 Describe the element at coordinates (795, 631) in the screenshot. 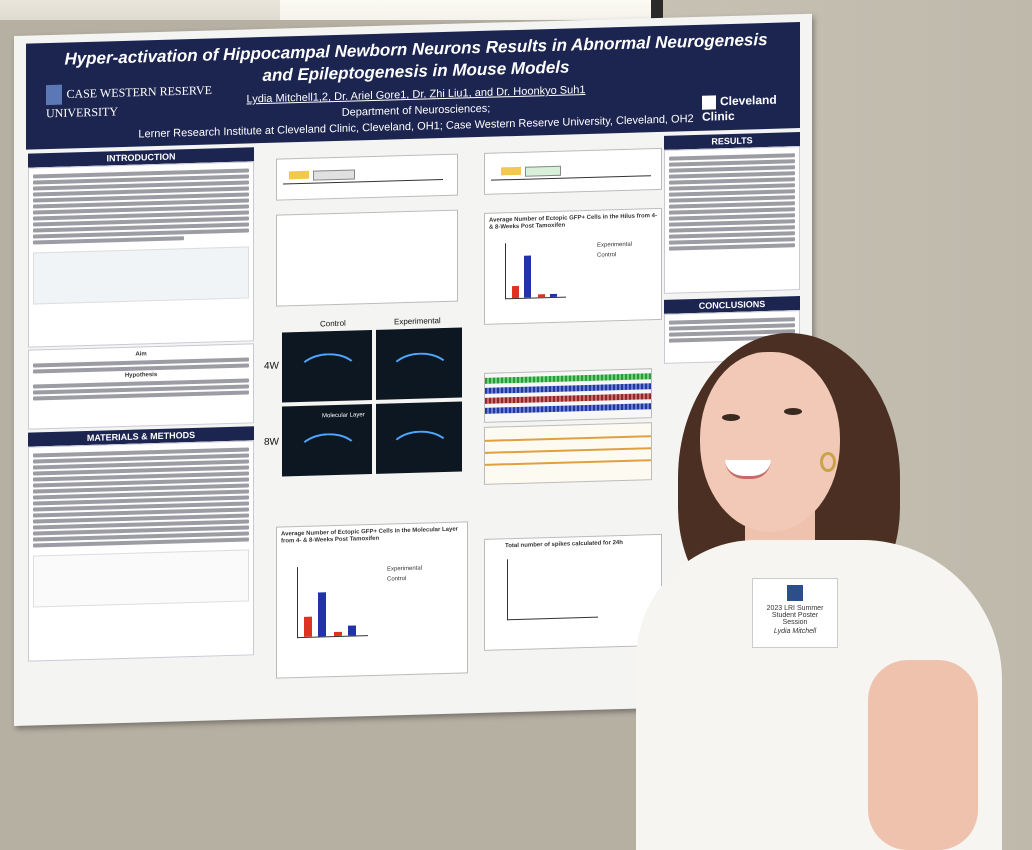

I see `badge-name: Lydia Mitchell` at that location.